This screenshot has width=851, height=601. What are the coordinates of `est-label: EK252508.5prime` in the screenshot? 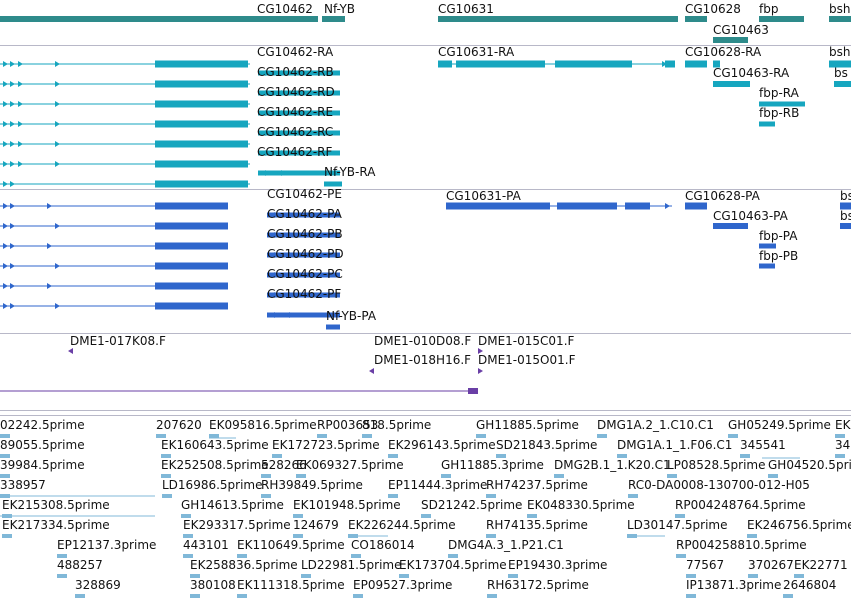 It's located at (215, 465).